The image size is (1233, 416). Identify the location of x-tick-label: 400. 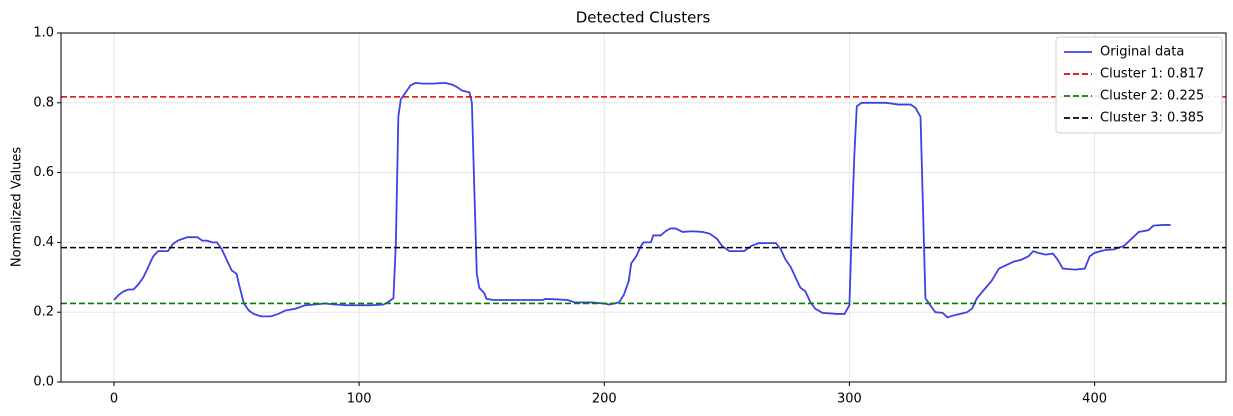
(1094, 399).